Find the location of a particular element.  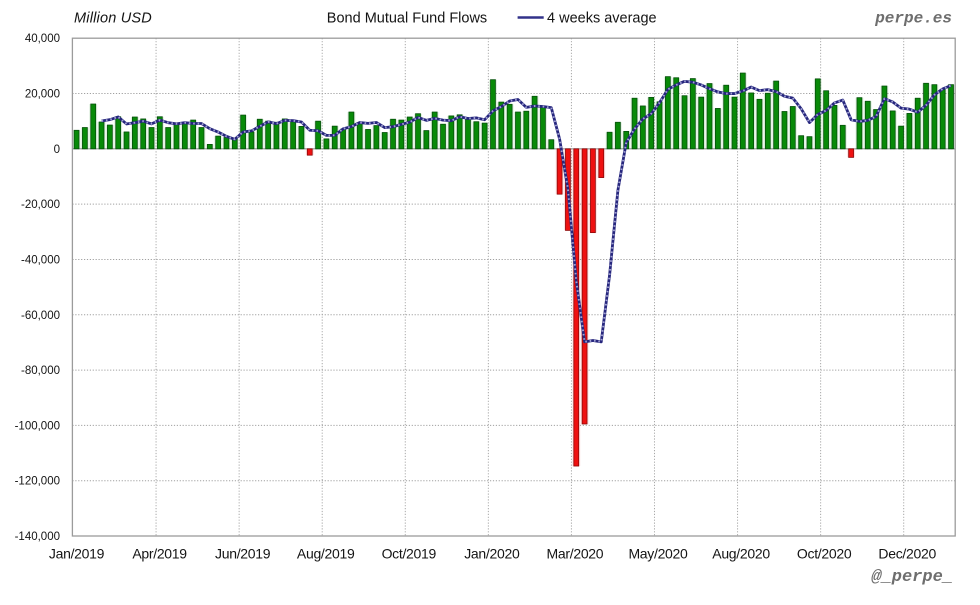

svg-text: Aug/2020 is located at coordinates (741, 554).